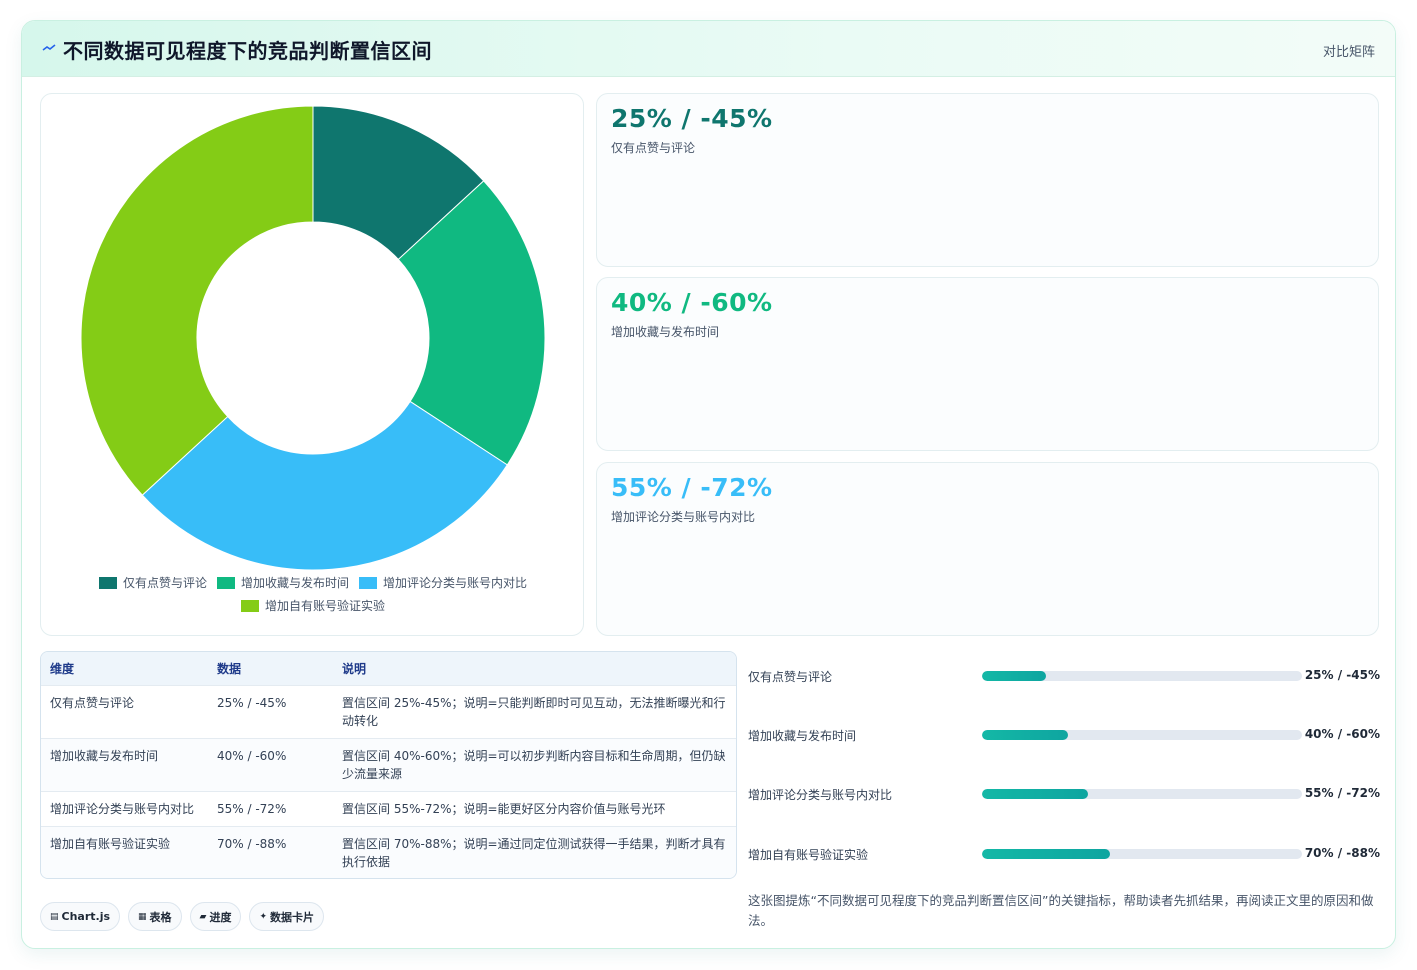 The width and height of the screenshot is (1417, 970). I want to click on kpi-label: 增加收藏与发布时间, so click(665, 332).